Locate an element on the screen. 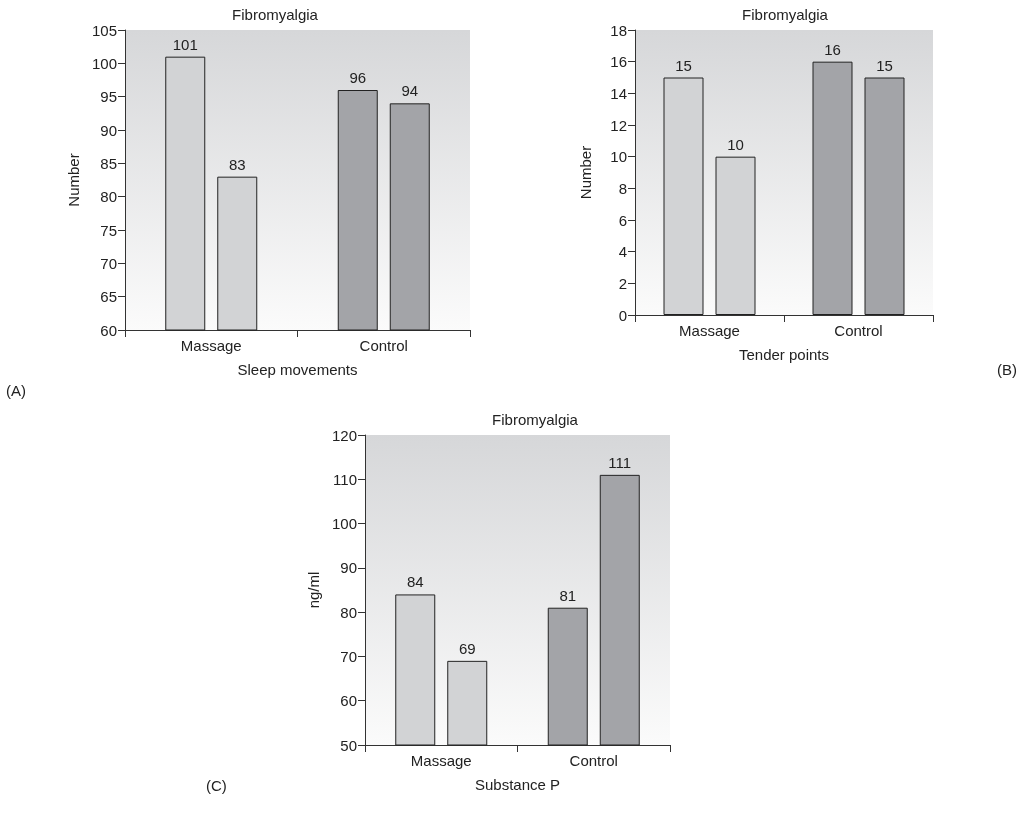 This screenshot has height=816, width=1023. data-label: 69 is located at coordinates (467, 648).